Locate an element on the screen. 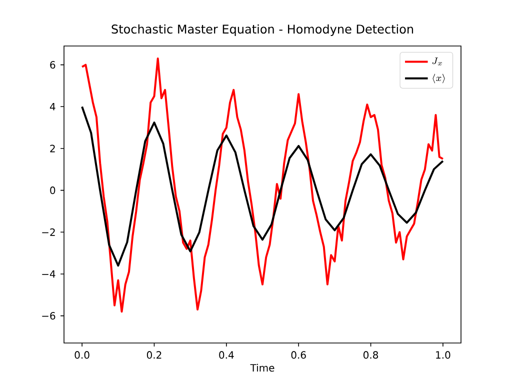 The width and height of the screenshot is (512, 384). y-tick-label: 0 is located at coordinates (53, 190).